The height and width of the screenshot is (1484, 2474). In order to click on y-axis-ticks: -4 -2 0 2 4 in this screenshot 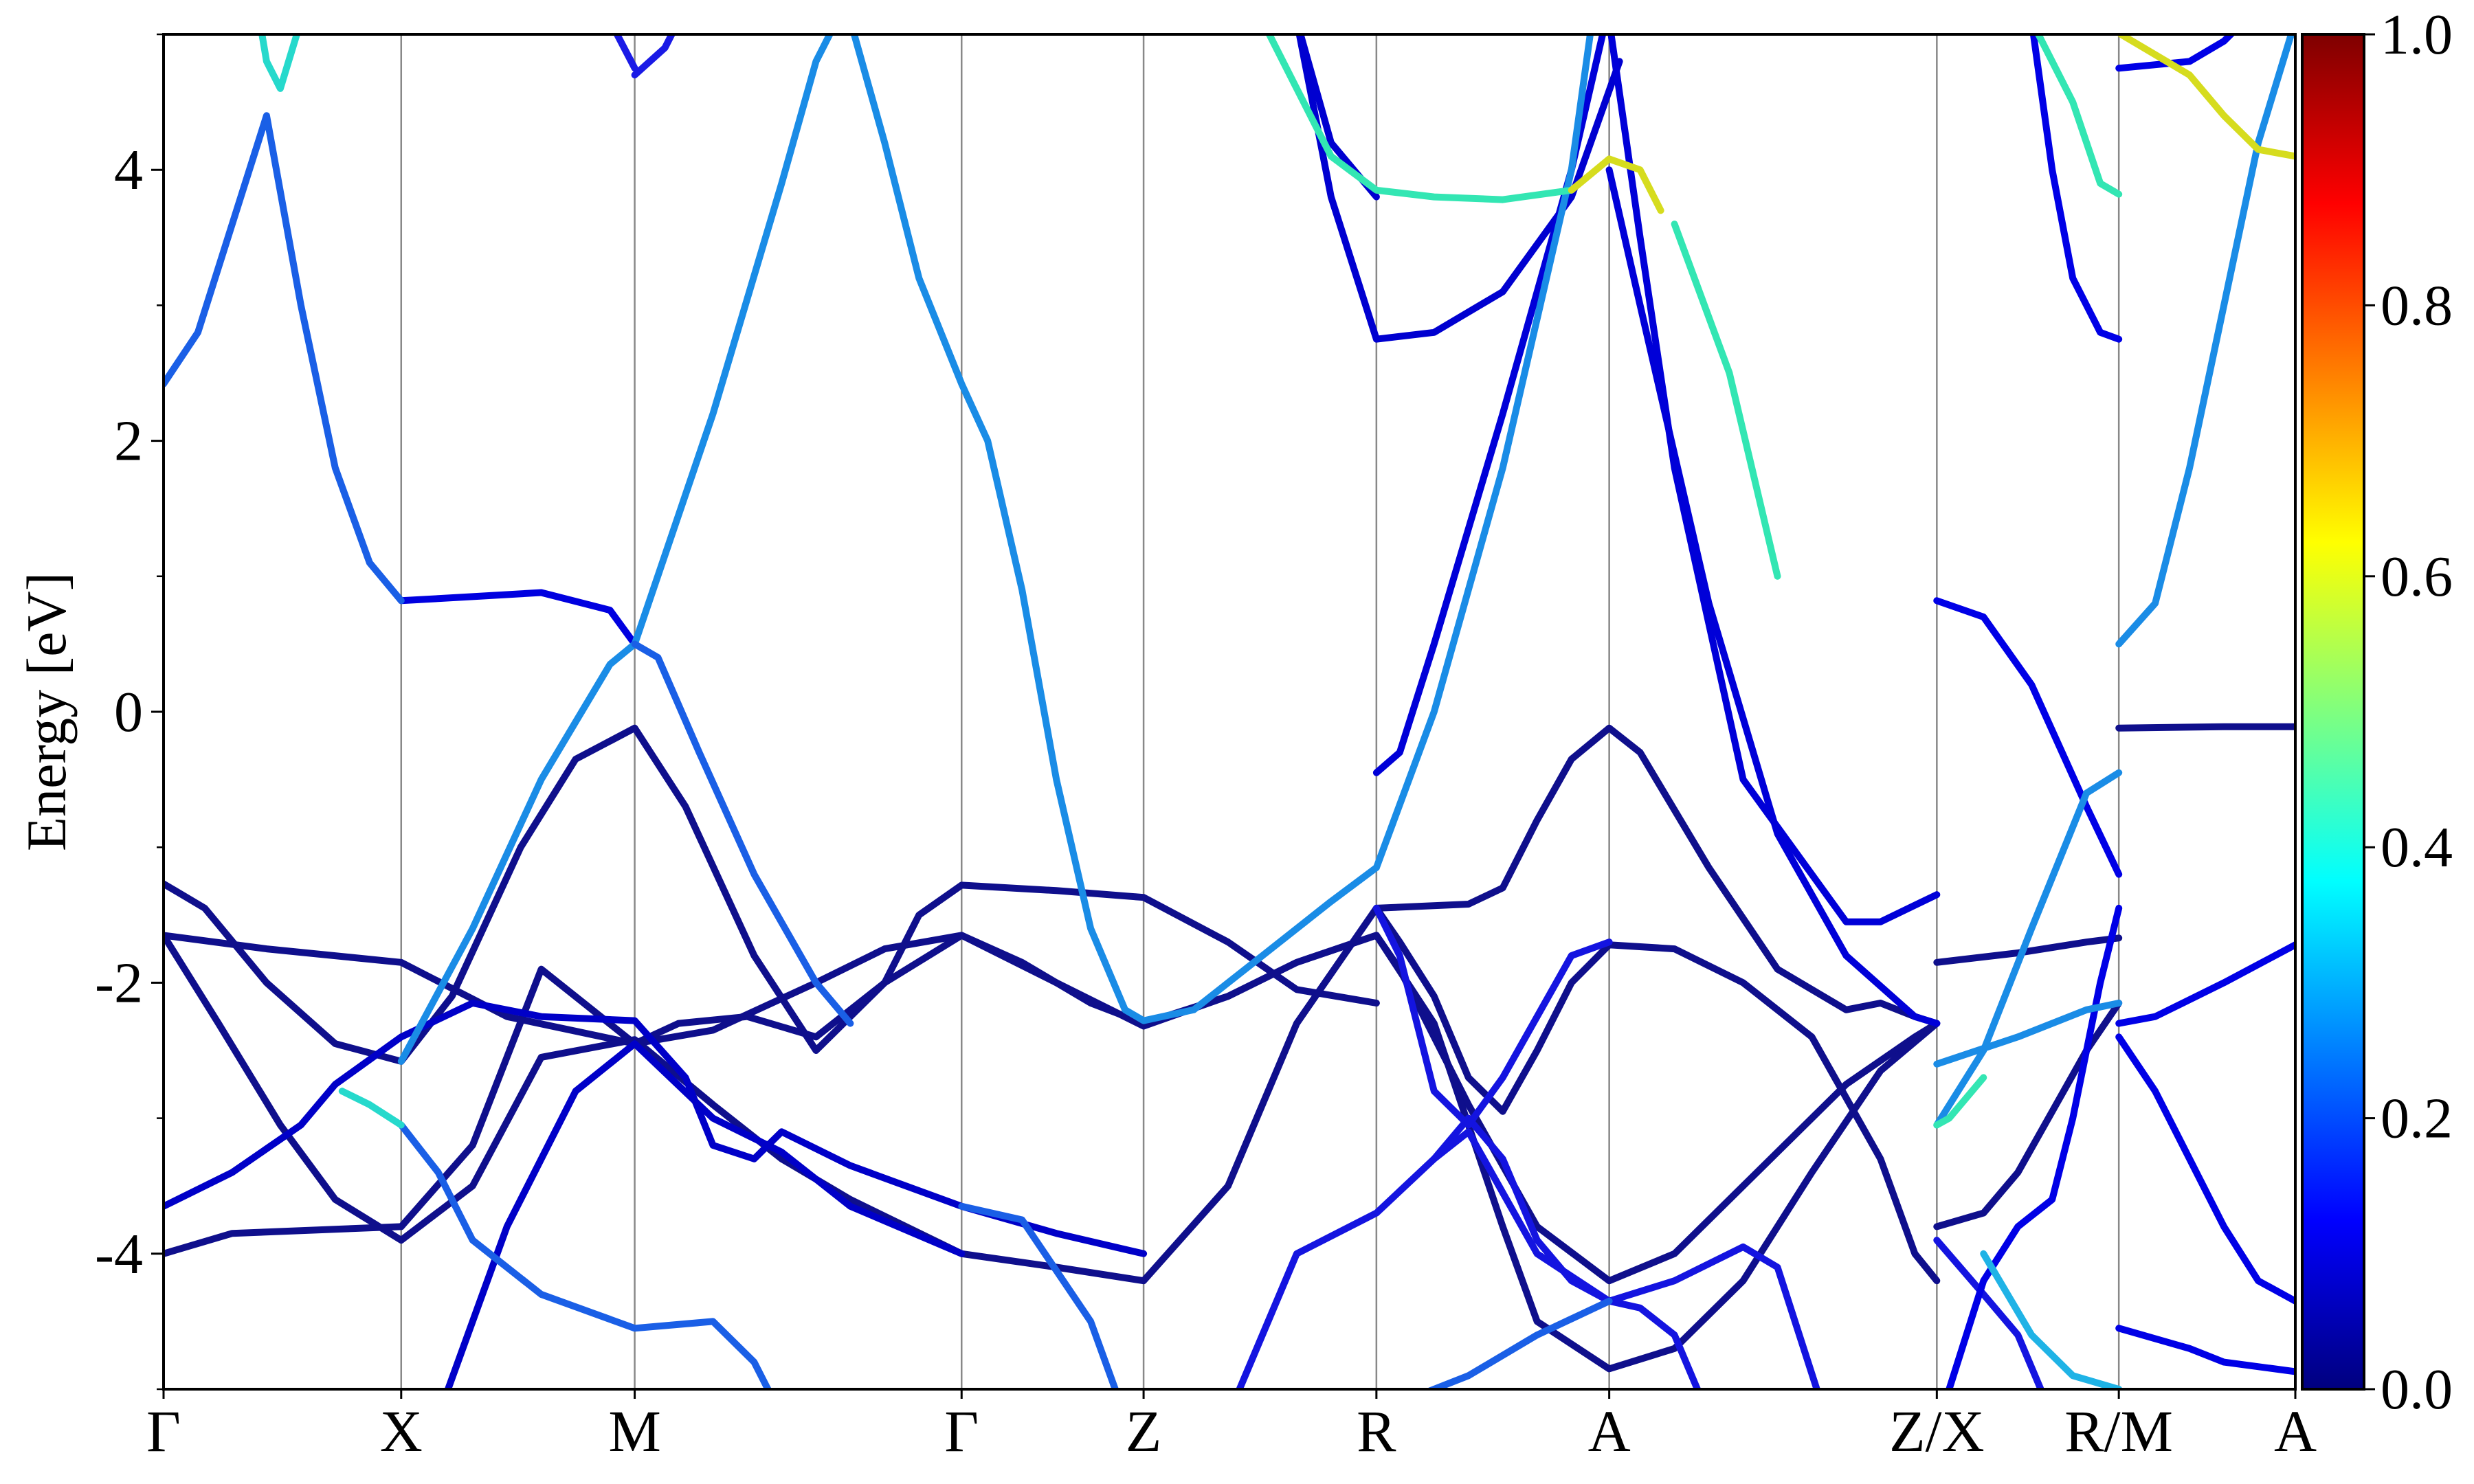, I will do `click(129, 712)`.